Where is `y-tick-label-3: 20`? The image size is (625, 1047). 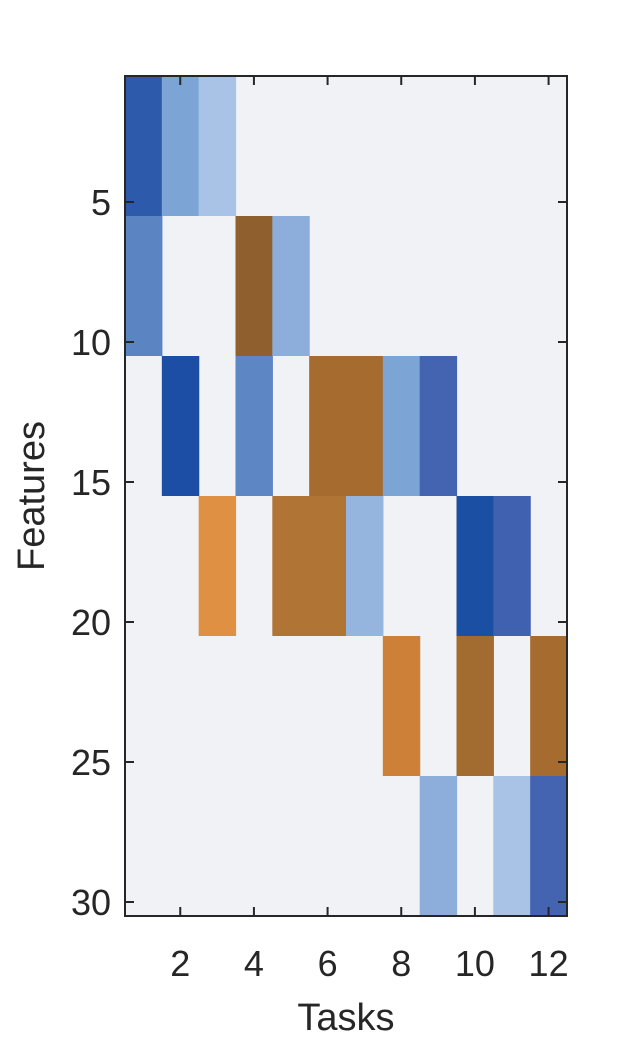 y-tick-label-3: 20 is located at coordinates (91, 622).